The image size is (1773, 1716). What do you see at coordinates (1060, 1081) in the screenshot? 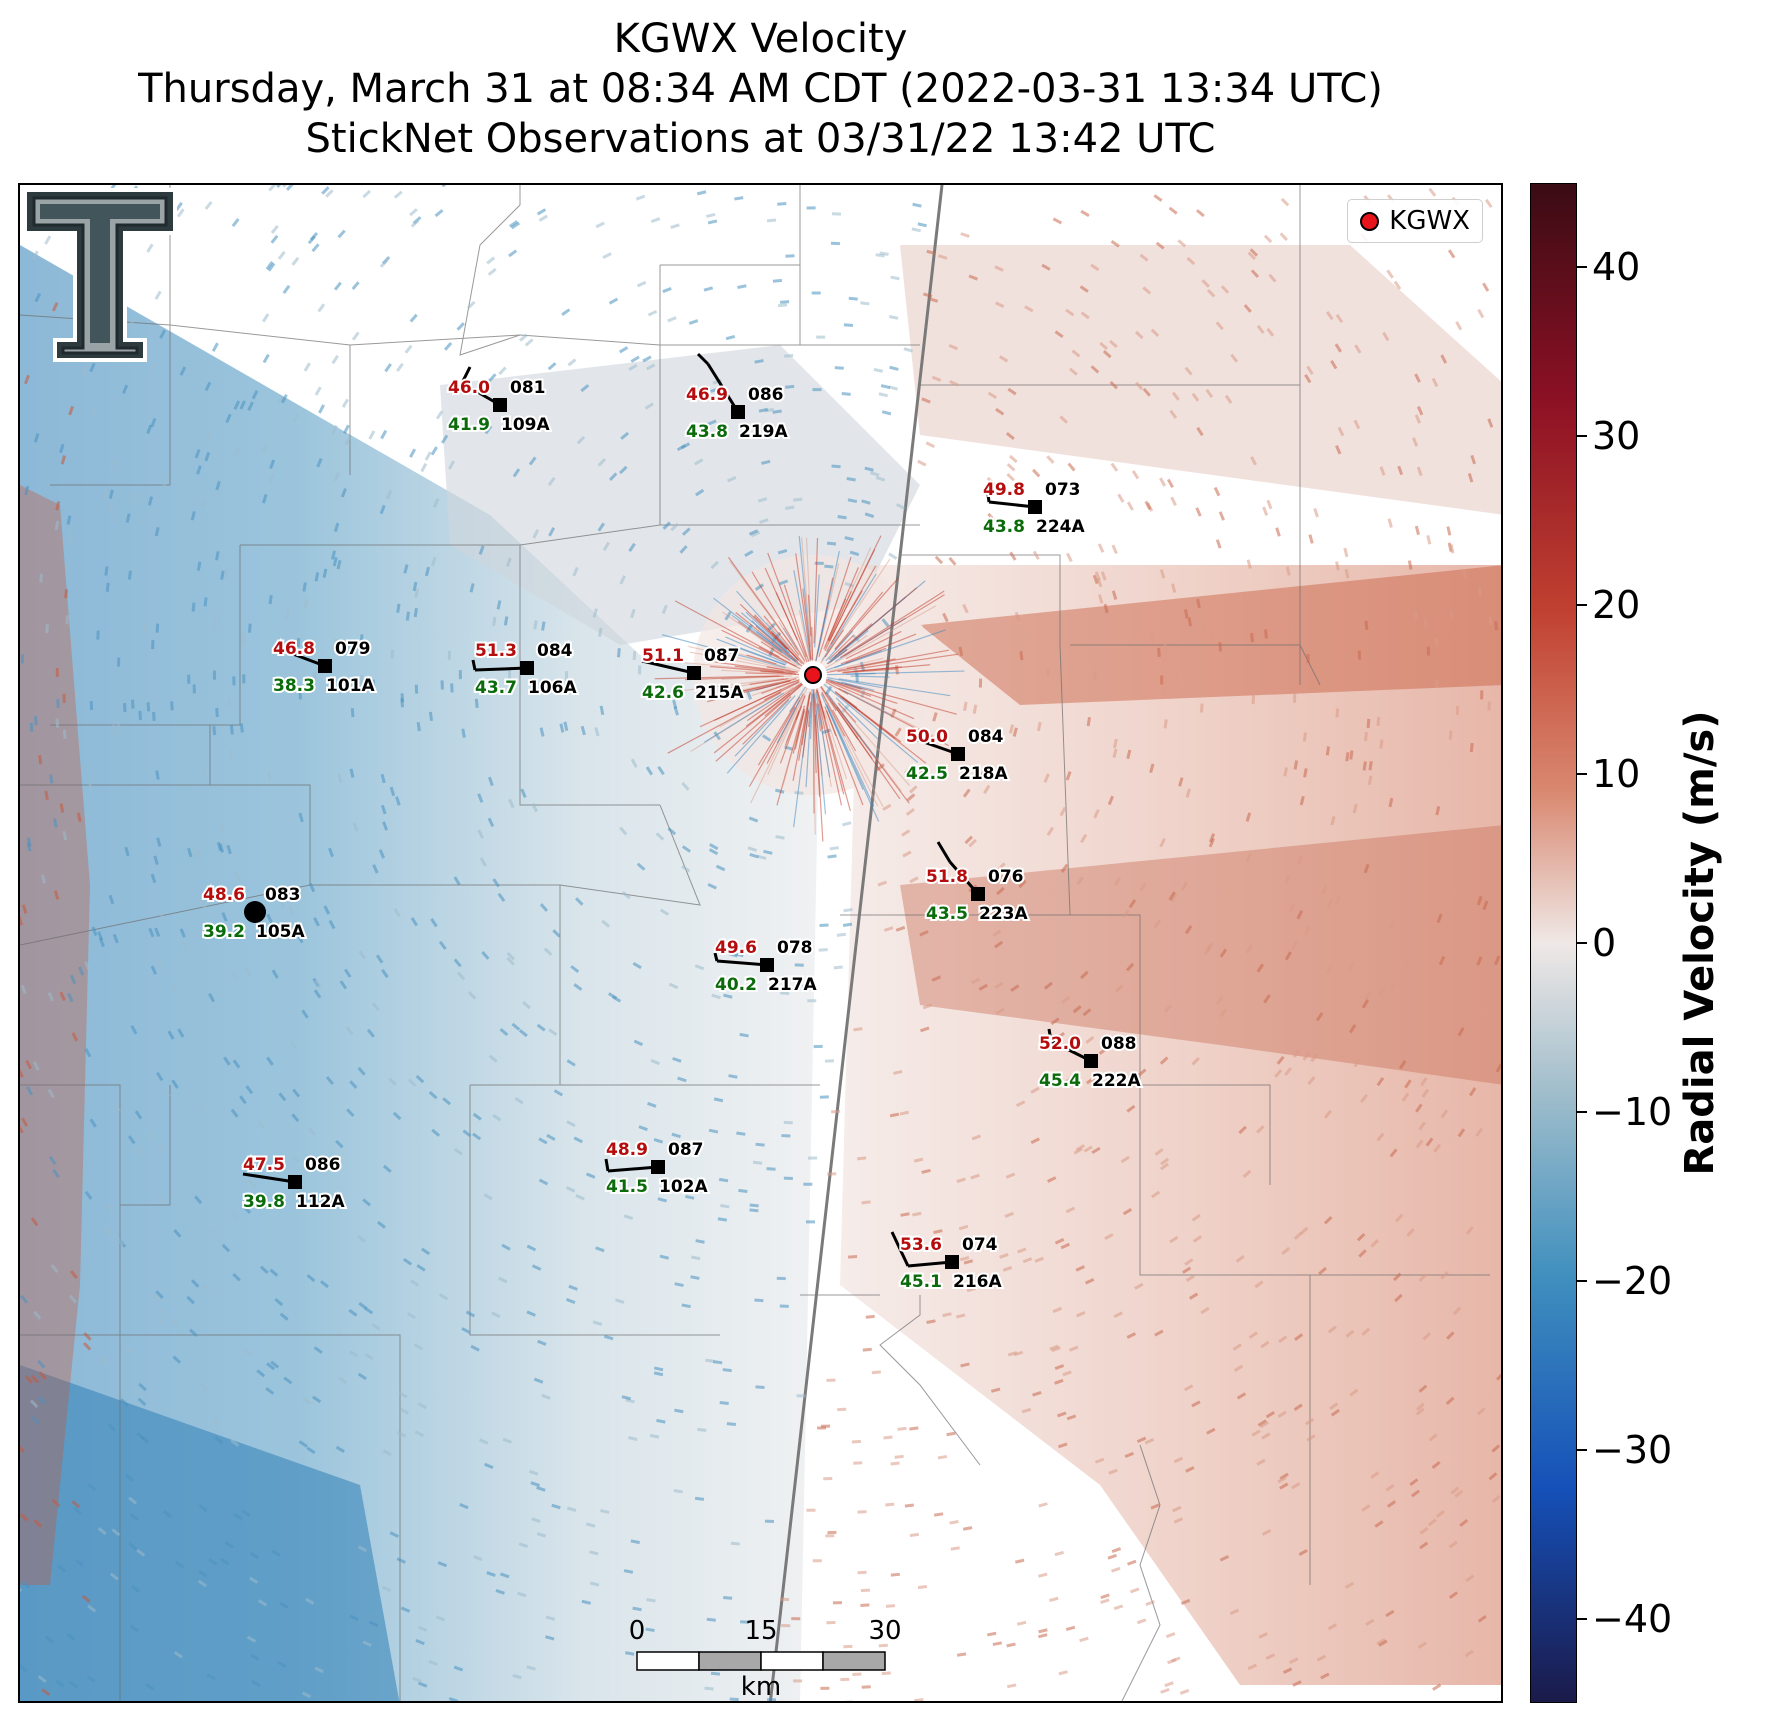
I see `station-dewpoint: 45.4` at bounding box center [1060, 1081].